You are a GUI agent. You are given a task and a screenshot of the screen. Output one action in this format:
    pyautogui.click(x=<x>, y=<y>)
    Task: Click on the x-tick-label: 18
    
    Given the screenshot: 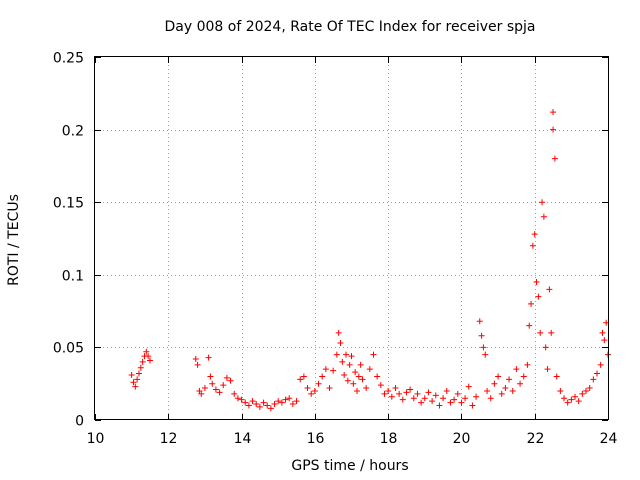 What is the action you would take?
    pyautogui.click(x=389, y=439)
    